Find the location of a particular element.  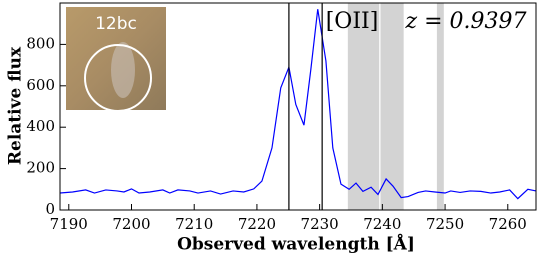

x-tick-label: 7200 is located at coordinates (131, 224).